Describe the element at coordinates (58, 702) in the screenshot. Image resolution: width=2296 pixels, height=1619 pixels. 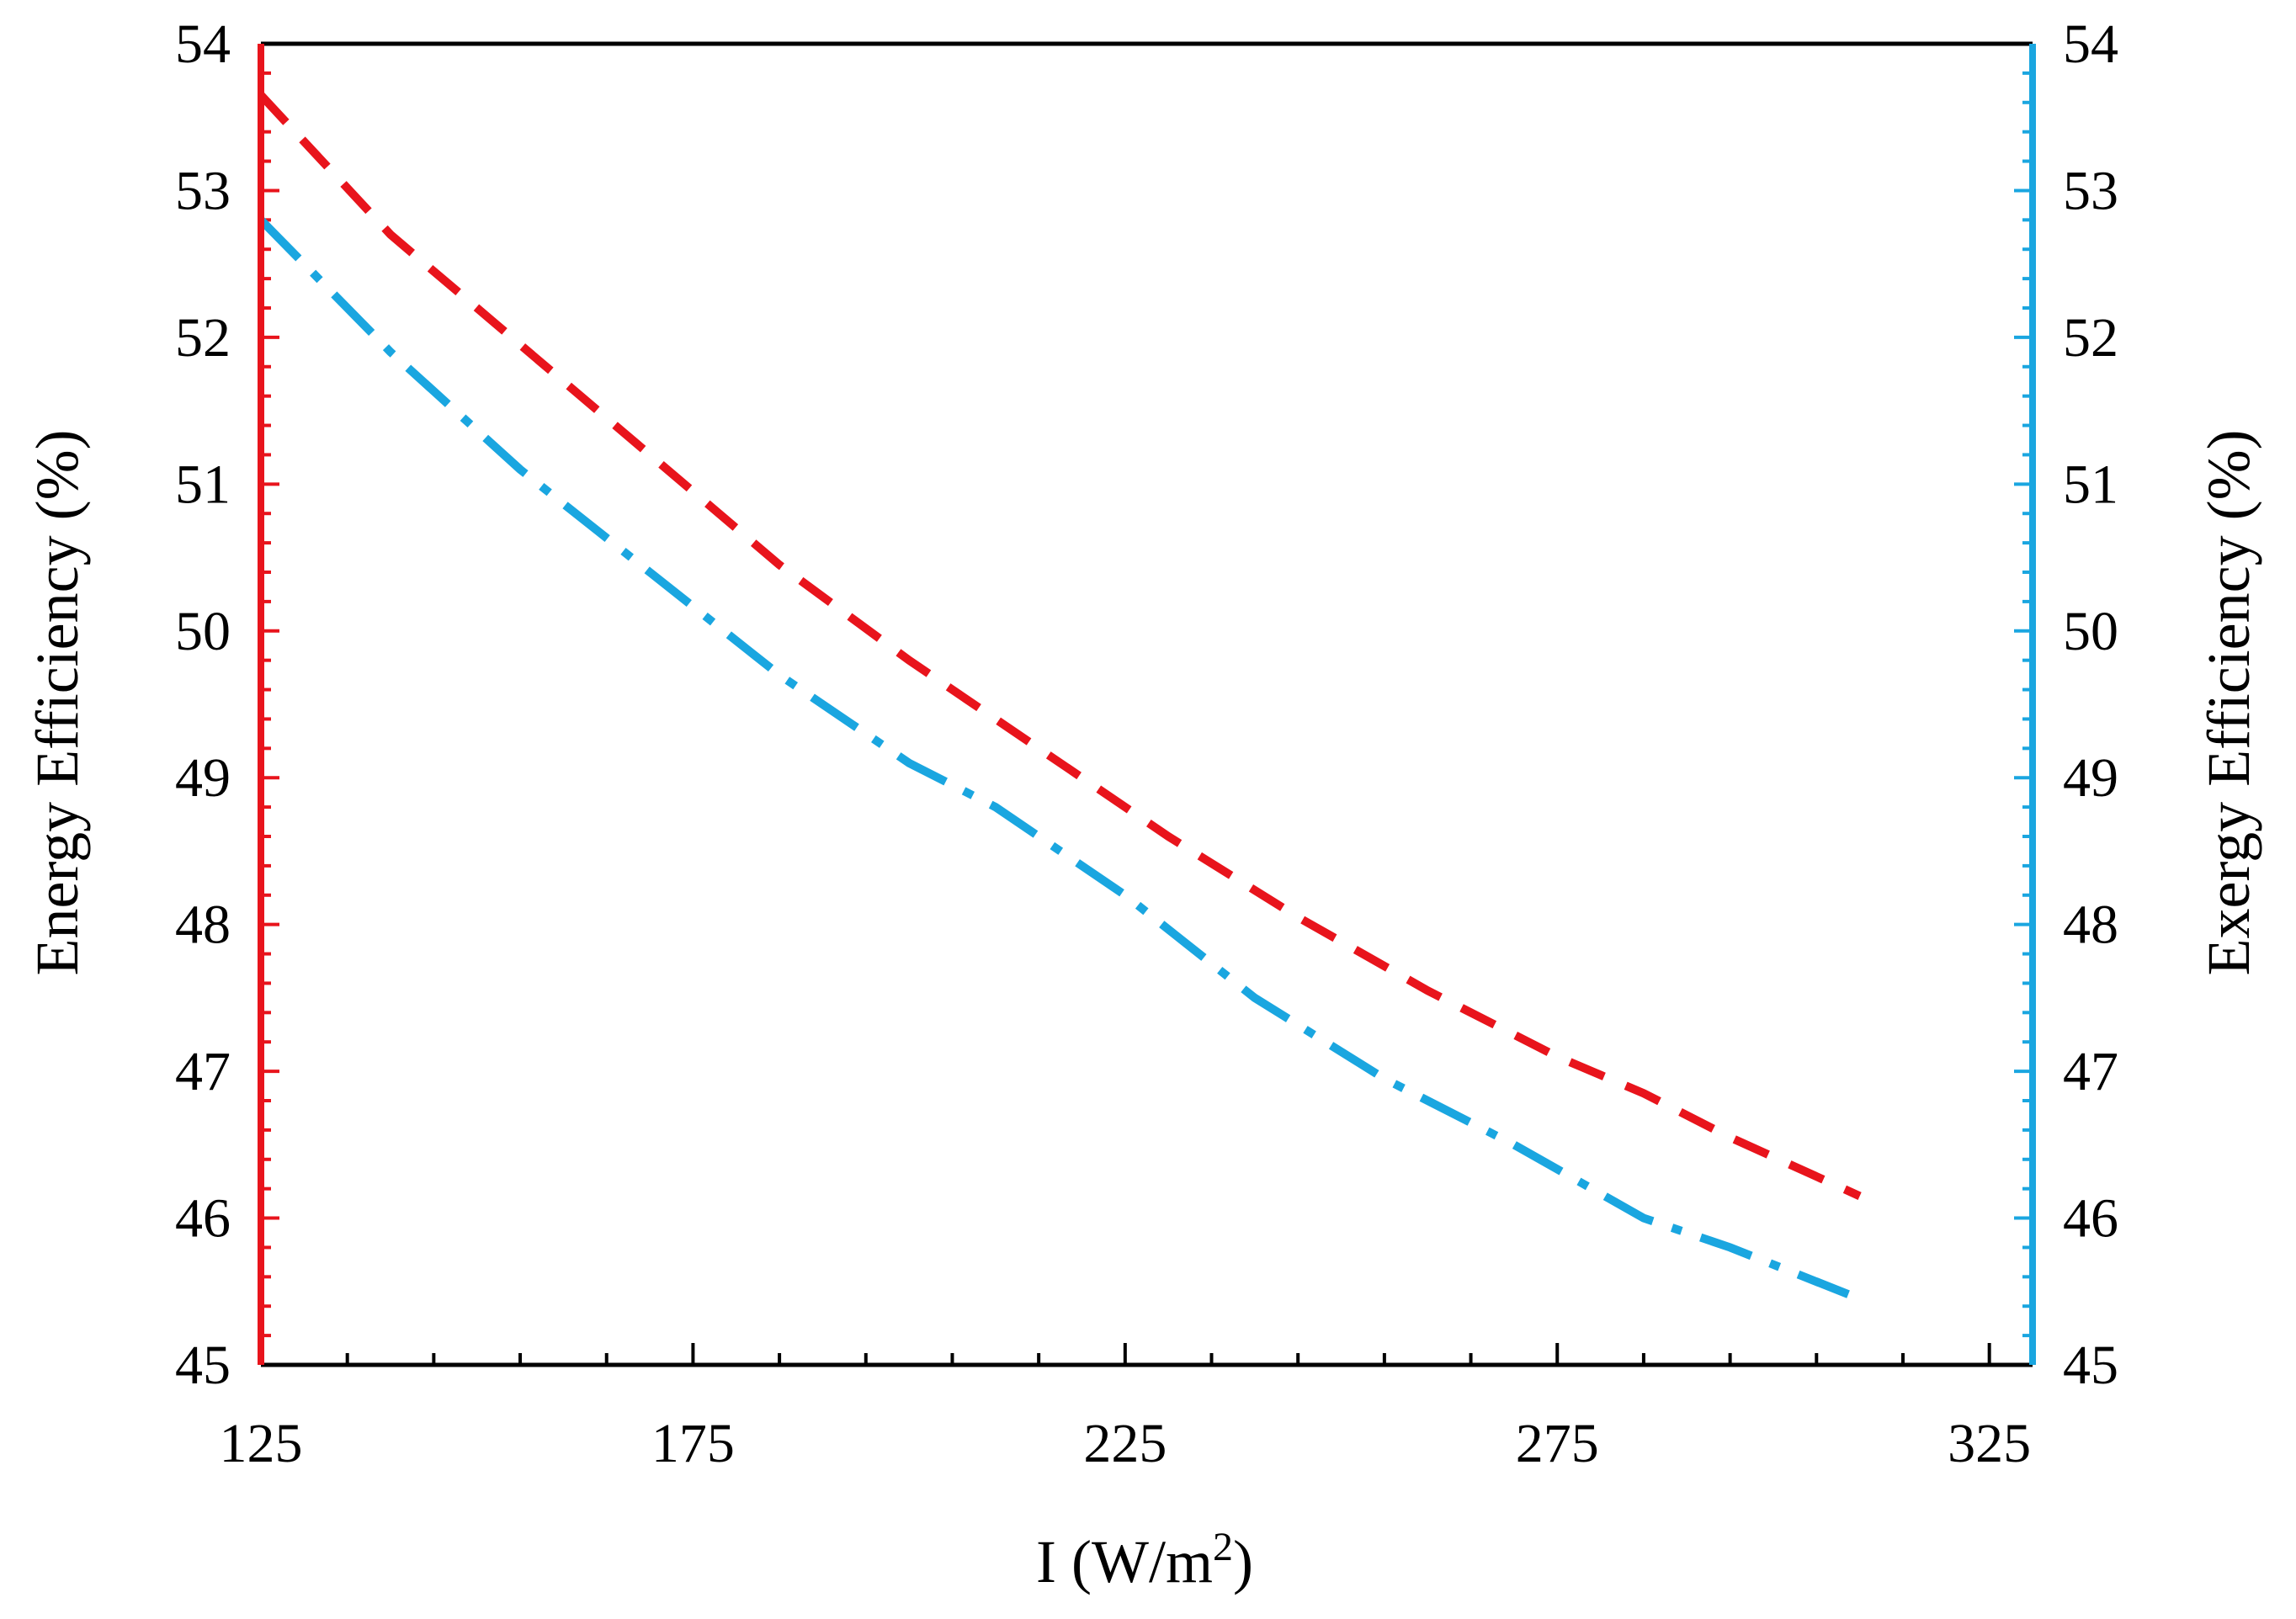
I see `y-axis-left-title: Energy Efficiency (%)` at that location.